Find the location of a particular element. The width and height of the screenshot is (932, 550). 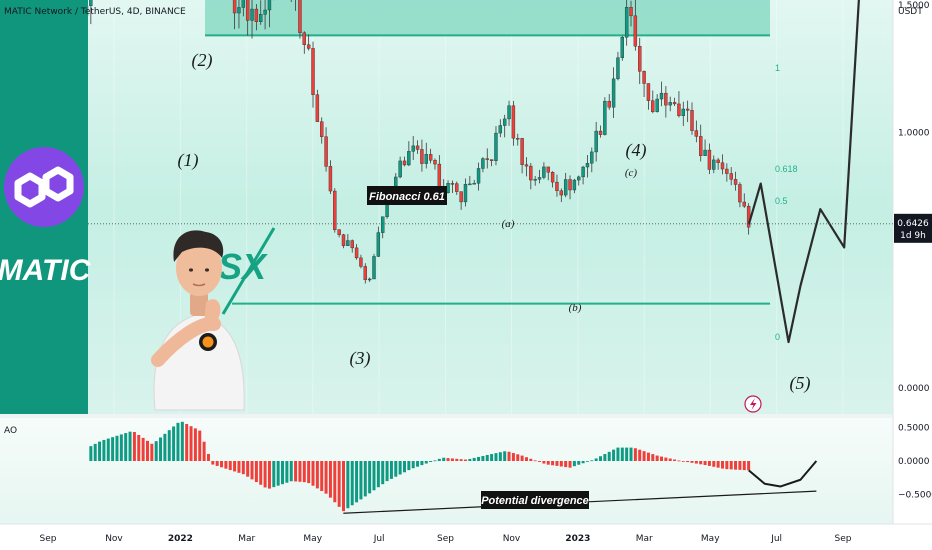

fibonacci-callout: Fibonacci 0.61 is located at coordinates (407, 195).